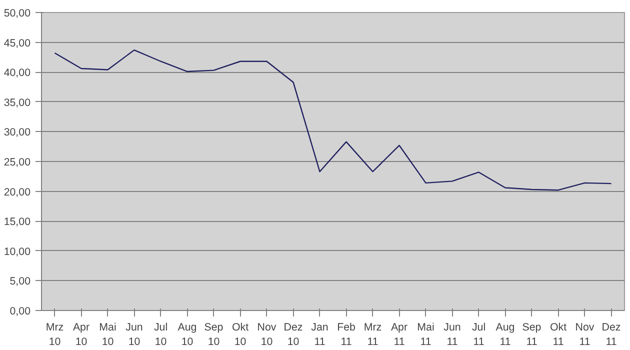 The width and height of the screenshot is (630, 350). Describe the element at coordinates (187, 335) in the screenshot. I see `x-tick-label: Aug 10` at that location.